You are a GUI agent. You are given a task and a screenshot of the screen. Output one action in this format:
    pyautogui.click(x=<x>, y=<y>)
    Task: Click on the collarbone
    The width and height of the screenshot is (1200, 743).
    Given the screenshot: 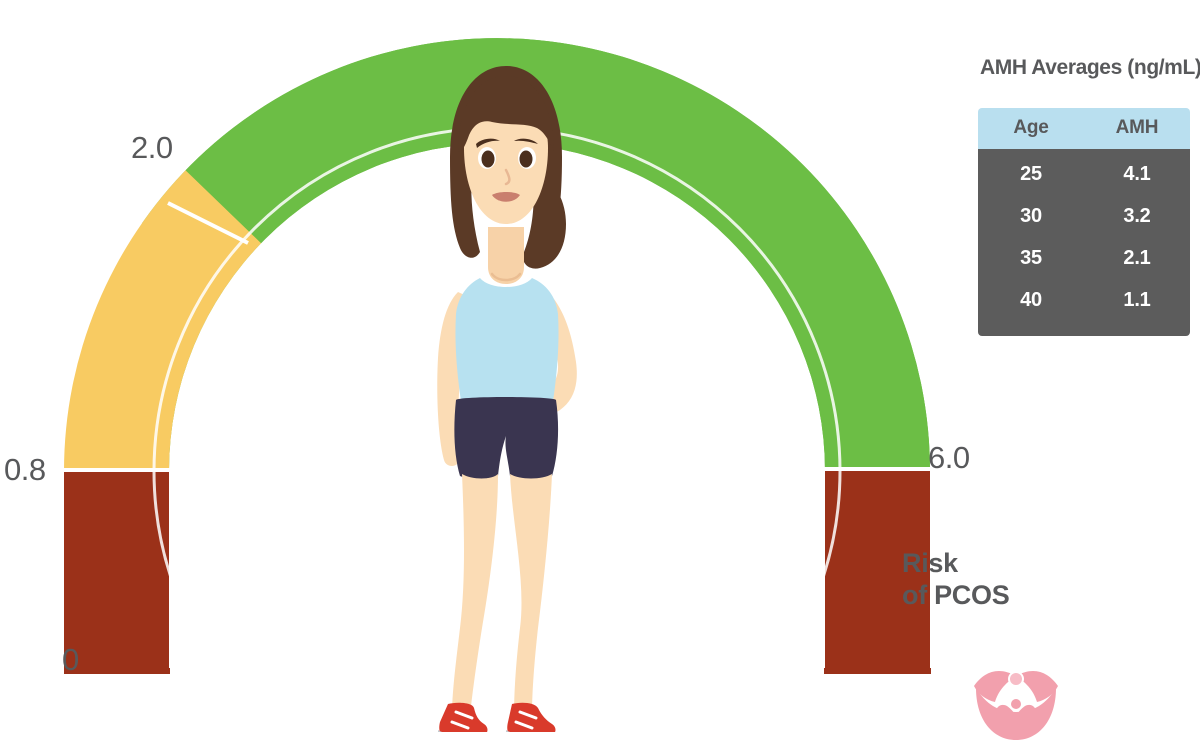 What is the action you would take?
    pyautogui.click(x=506, y=277)
    